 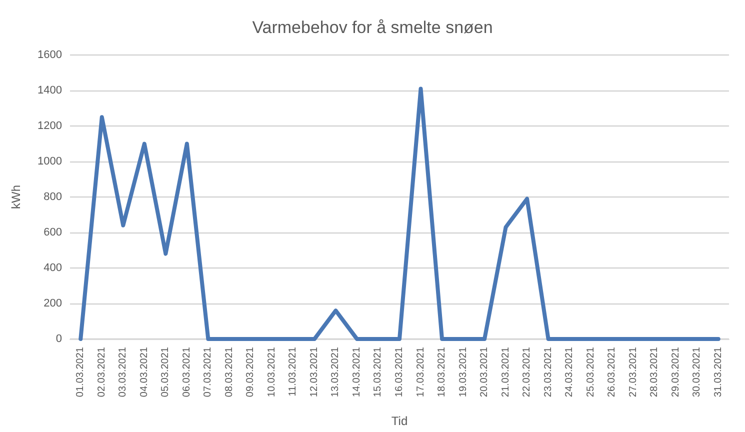 I want to click on x-tick-label: 22.03.2021, so click(x=527, y=372).